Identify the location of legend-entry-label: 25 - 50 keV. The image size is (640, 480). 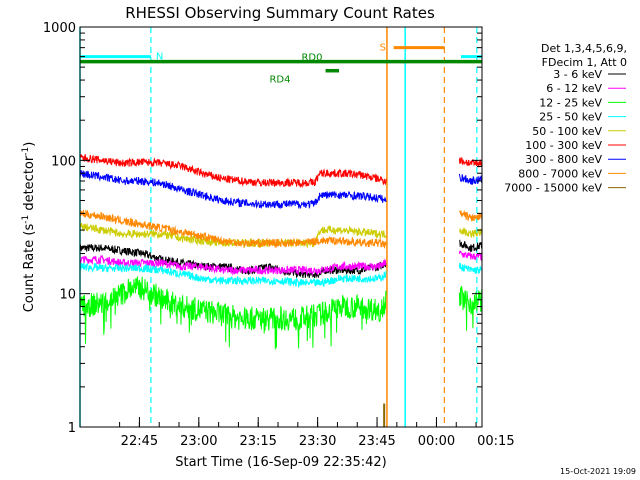
(570, 117).